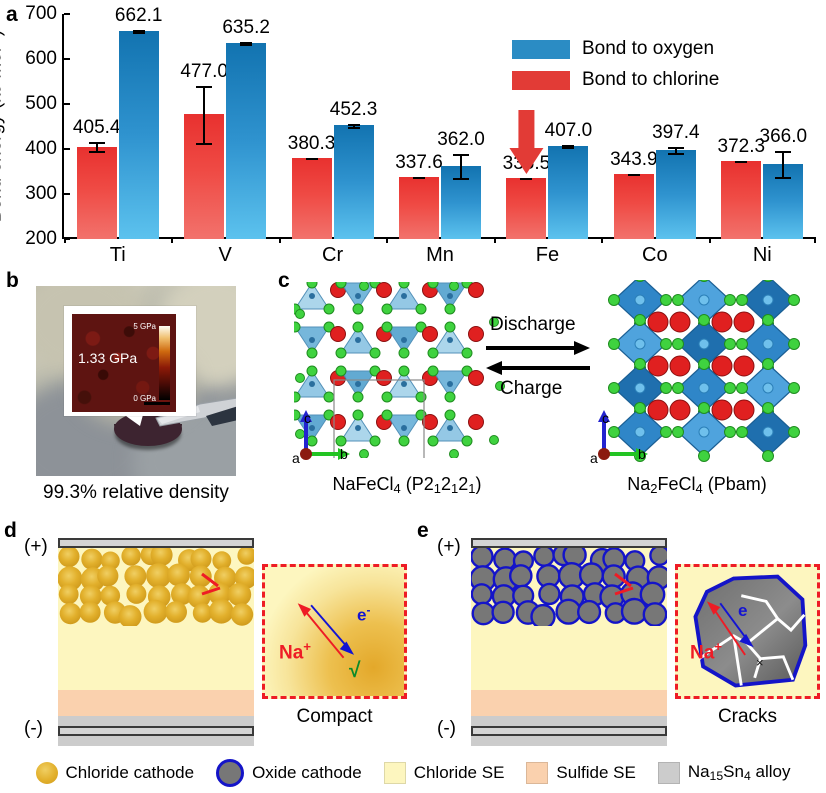 This screenshot has width=826, height=793. I want to click on colorbar-max-label: 5 GPa, so click(144, 326).